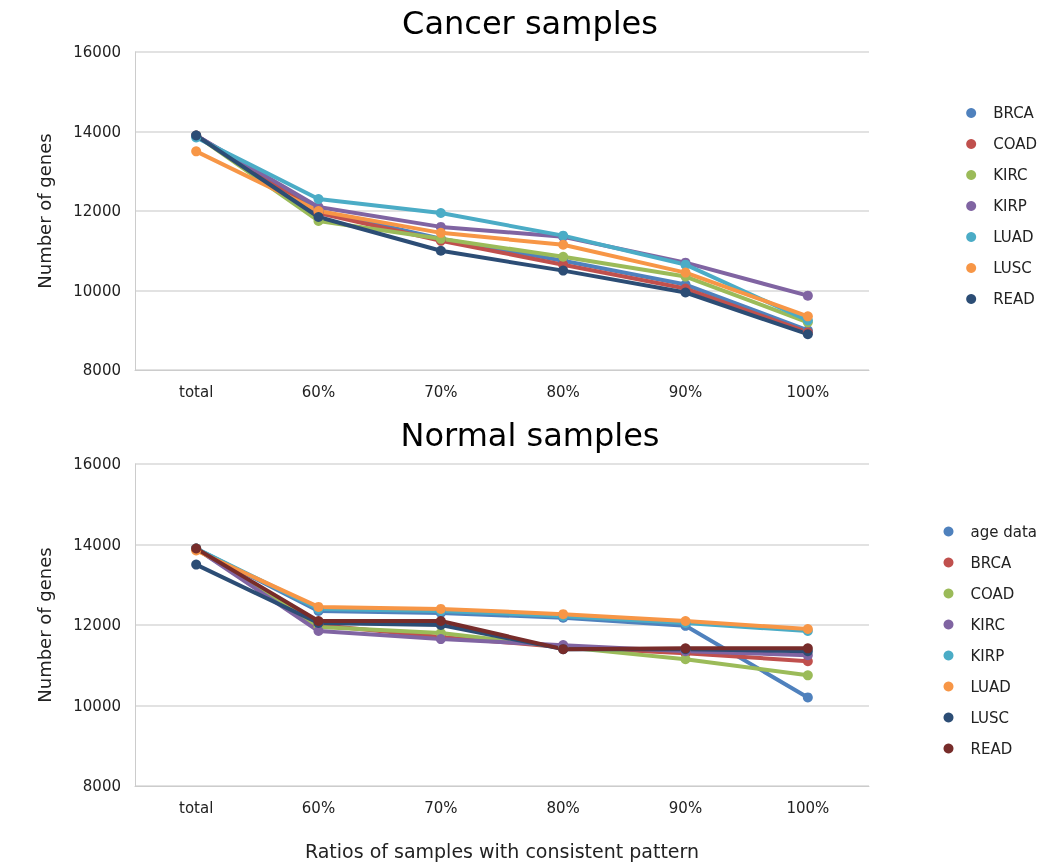 Image resolution: width=1044 pixels, height=868 pixels. I want to click on chart-title: Cancer samples, so click(530, 23).